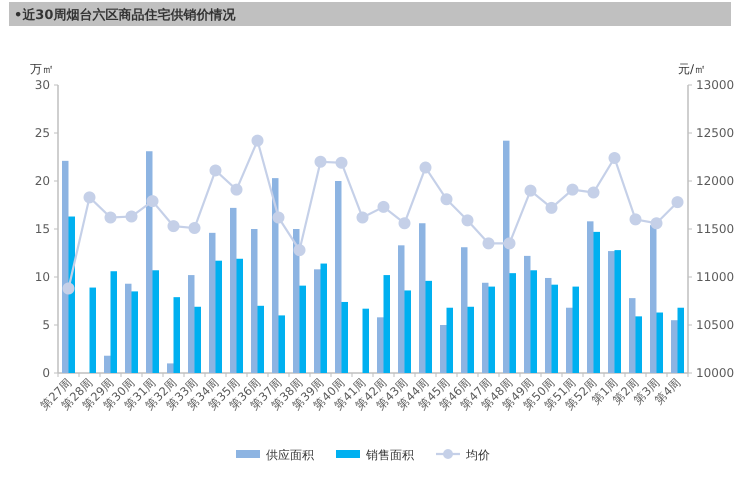  Describe the element at coordinates (42, 277) in the screenshot. I see `y-tick-label: 10` at that location.